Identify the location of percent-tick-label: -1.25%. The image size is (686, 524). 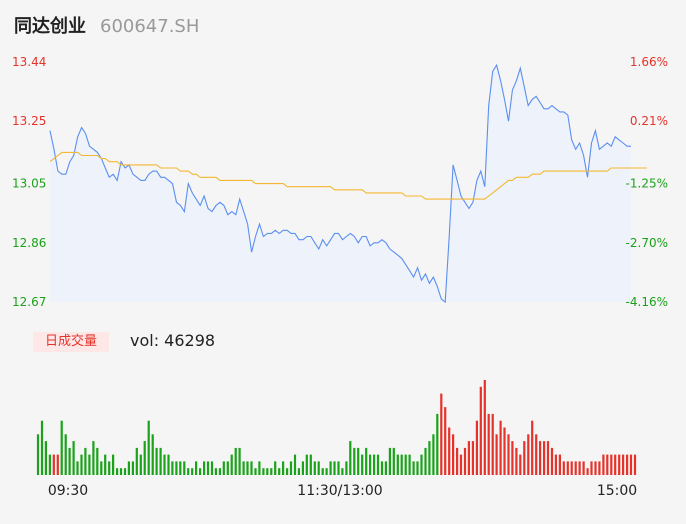
(647, 184).